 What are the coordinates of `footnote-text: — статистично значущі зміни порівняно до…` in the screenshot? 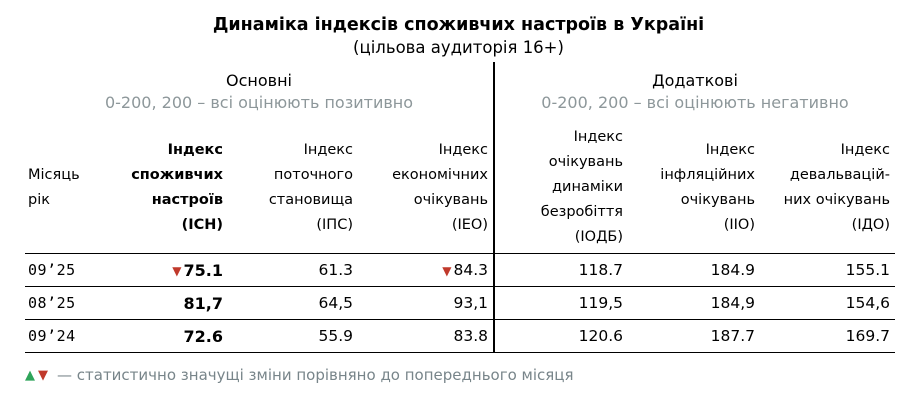 It's located at (315, 375).